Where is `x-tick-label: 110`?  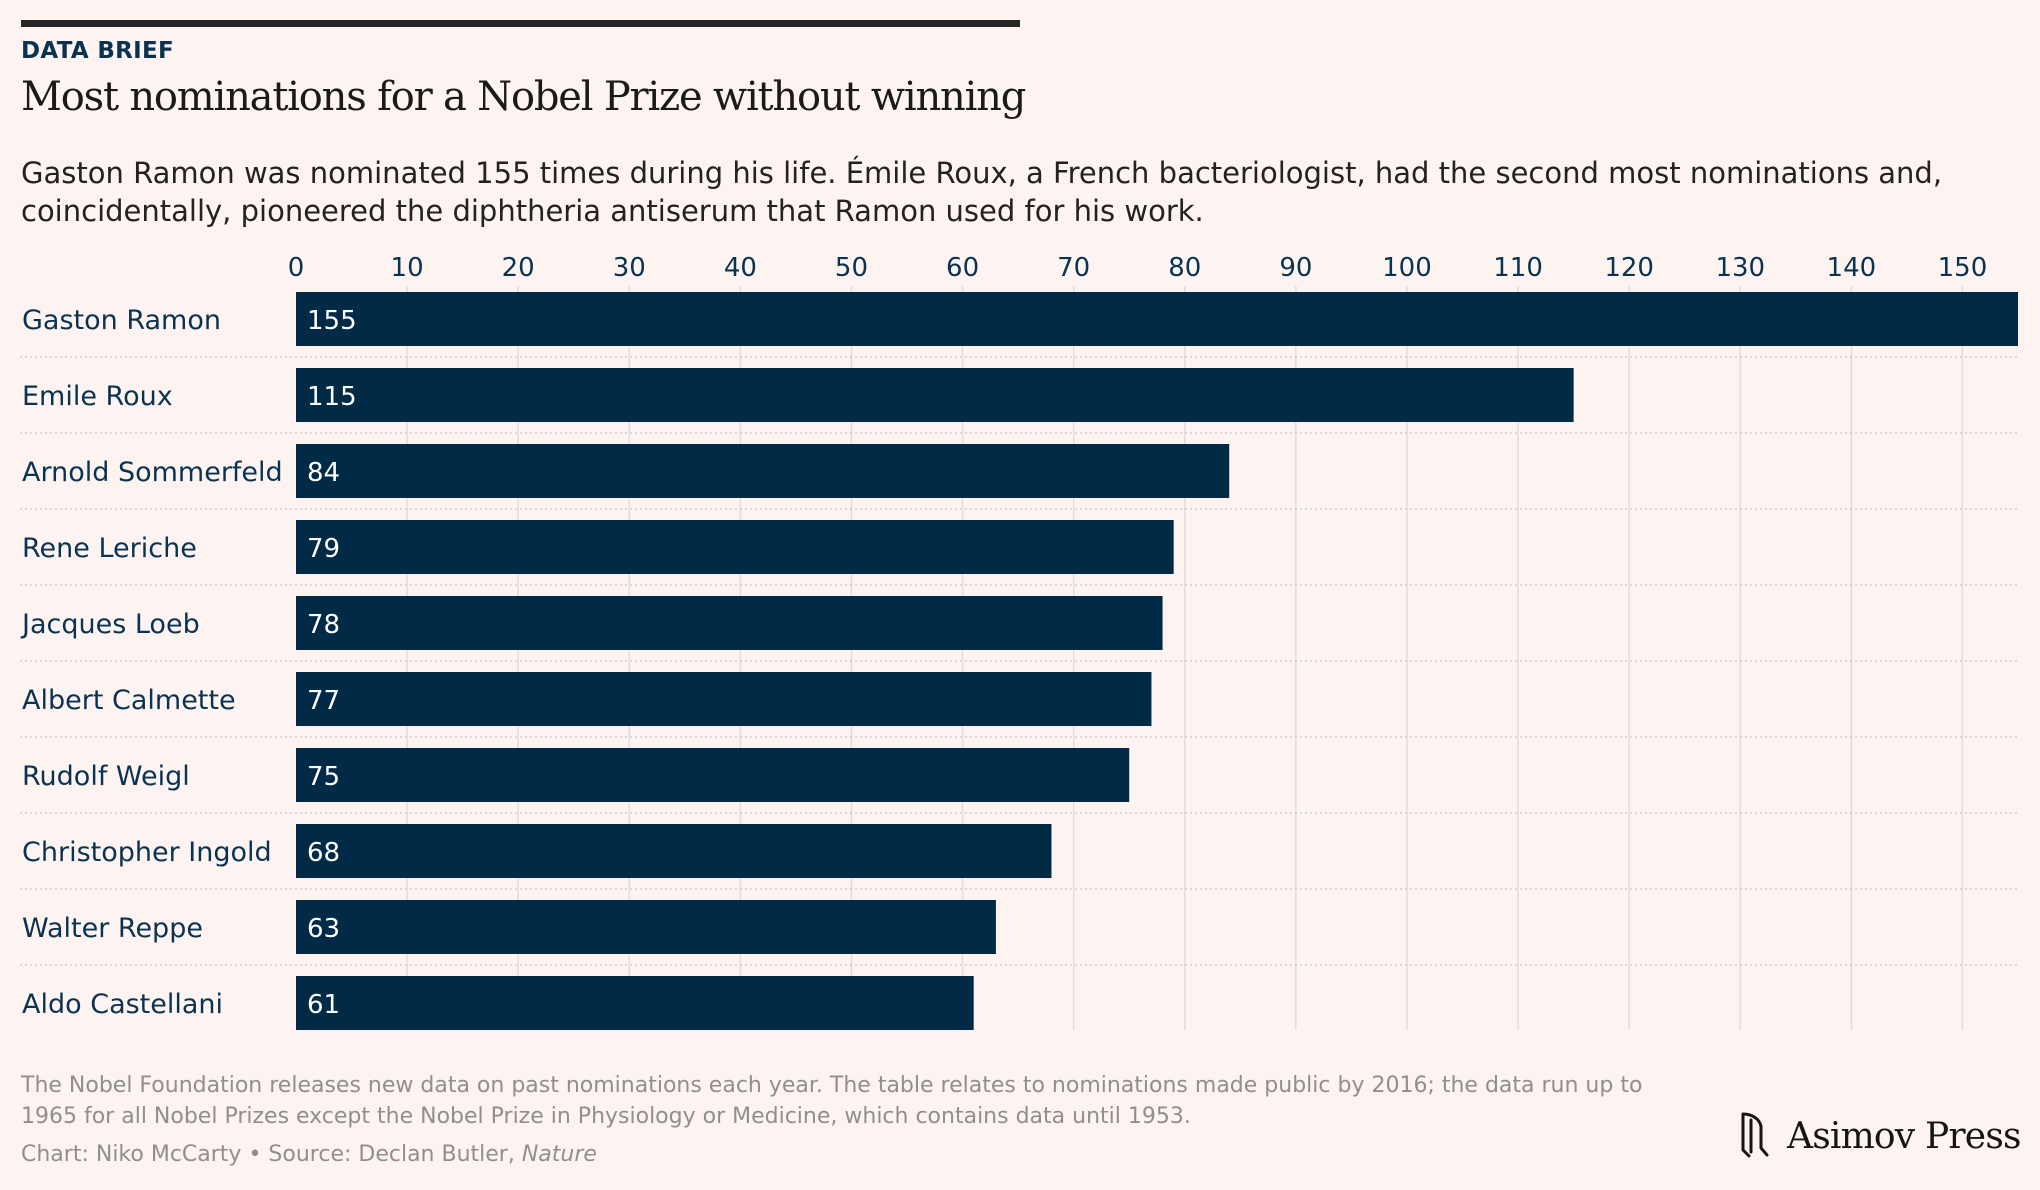
x-tick-label: 110 is located at coordinates (1518, 268).